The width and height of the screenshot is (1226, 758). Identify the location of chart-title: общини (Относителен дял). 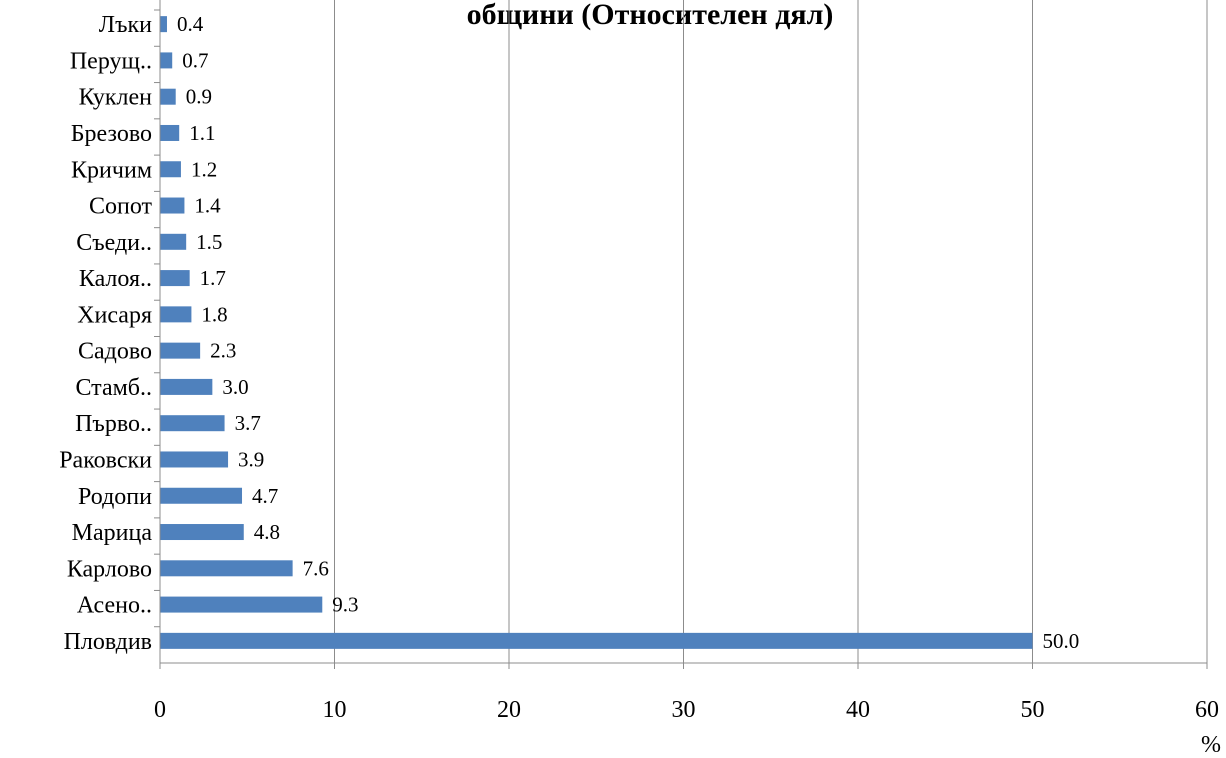
(650, 15).